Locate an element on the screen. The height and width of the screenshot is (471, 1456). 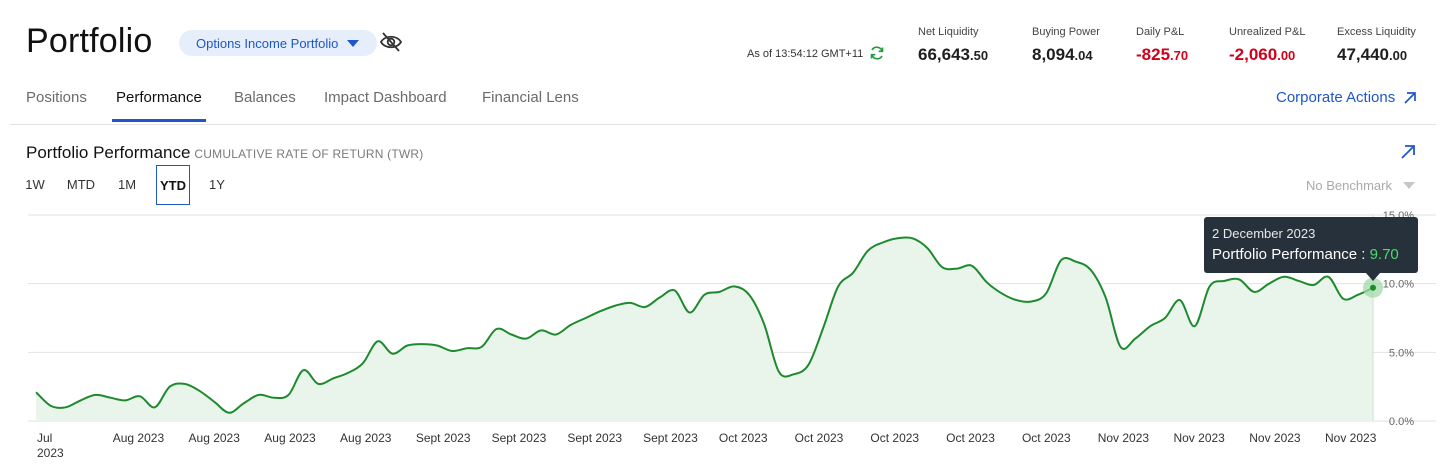
metric-value: 47,440.00 is located at coordinates (1372, 54).